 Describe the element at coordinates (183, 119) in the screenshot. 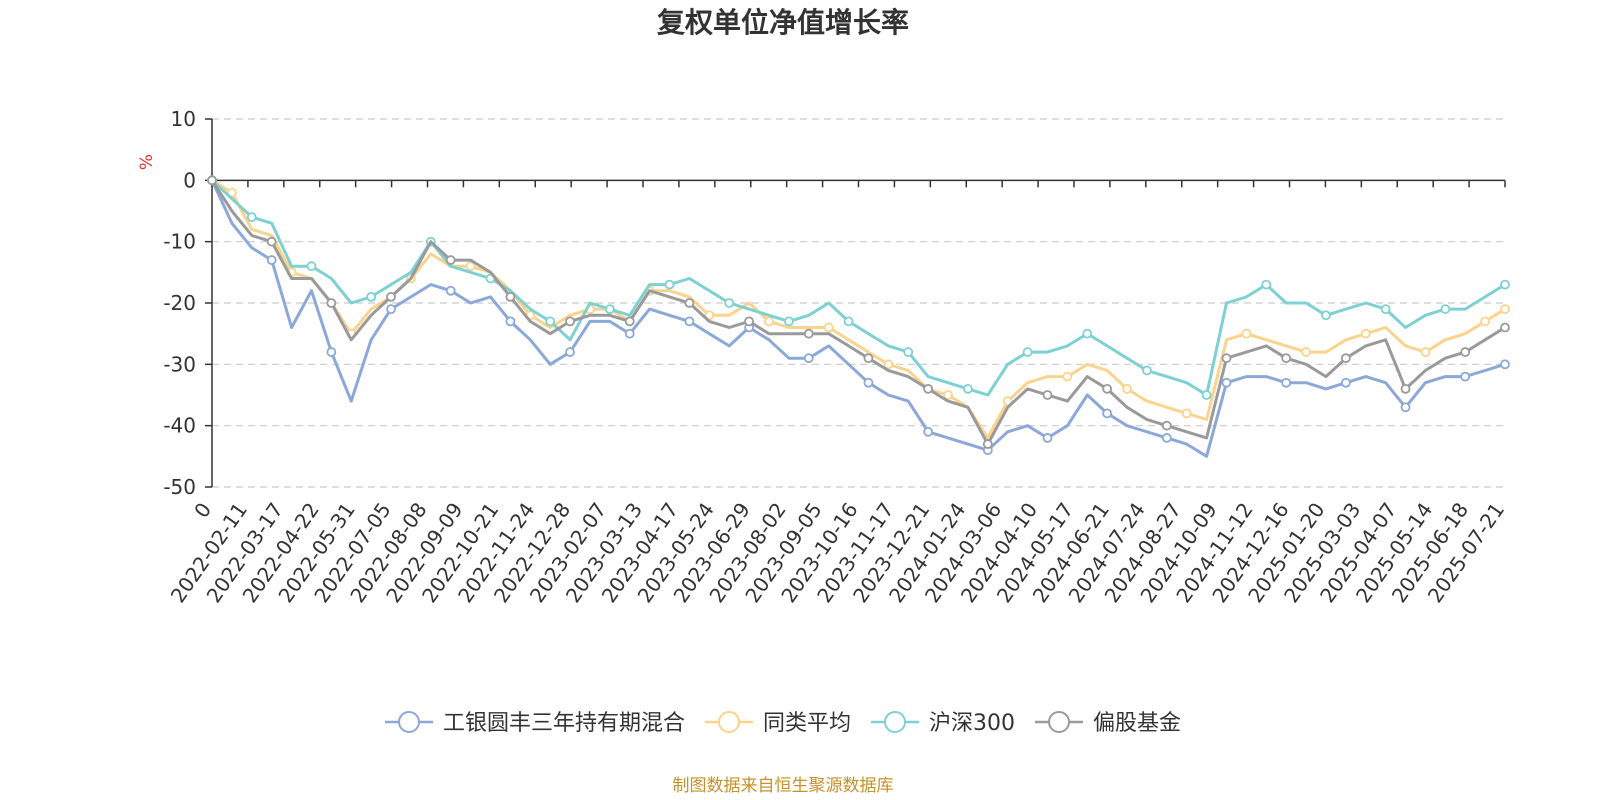

I see `y-tick-label: 10` at that location.